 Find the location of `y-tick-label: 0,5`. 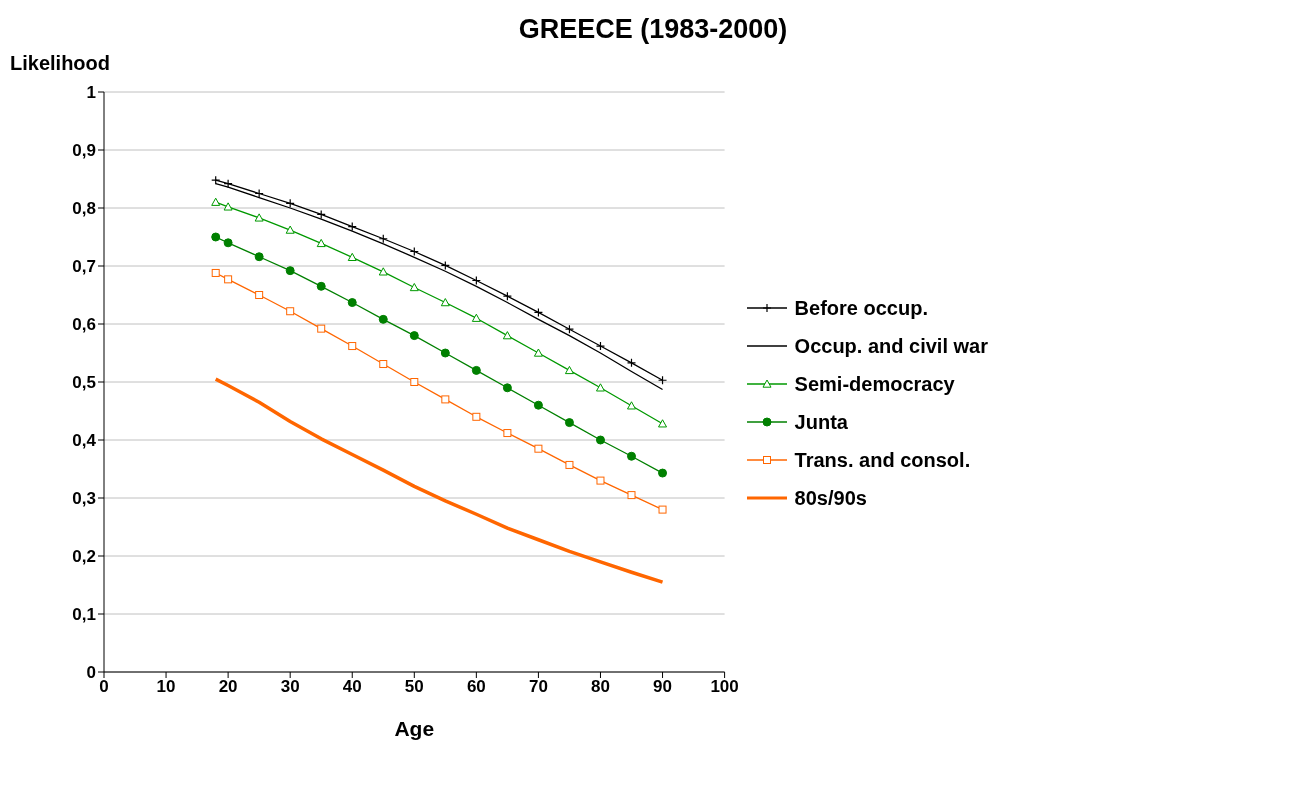

y-tick-label: 0,5 is located at coordinates (84, 383).